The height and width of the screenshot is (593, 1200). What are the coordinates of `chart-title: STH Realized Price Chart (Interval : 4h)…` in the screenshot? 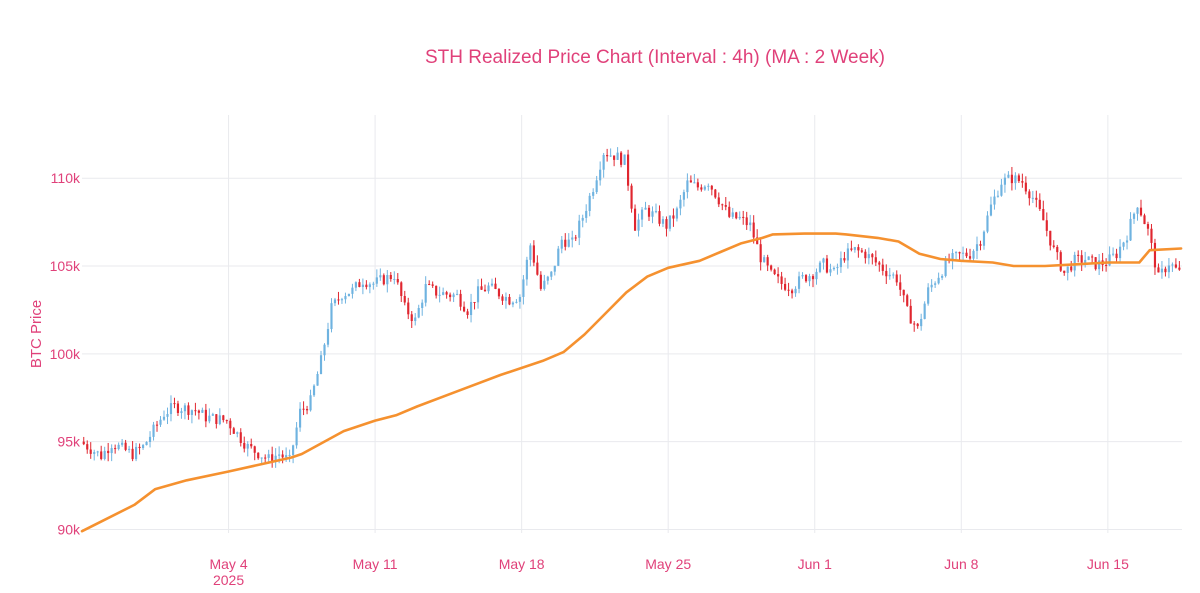 It's located at (655, 57).